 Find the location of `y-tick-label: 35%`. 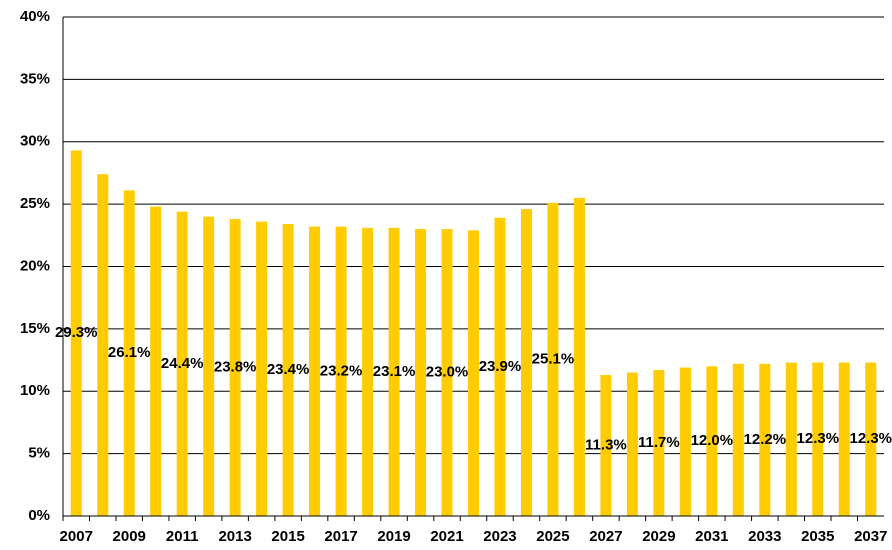

y-tick-label: 35% is located at coordinates (35, 78).